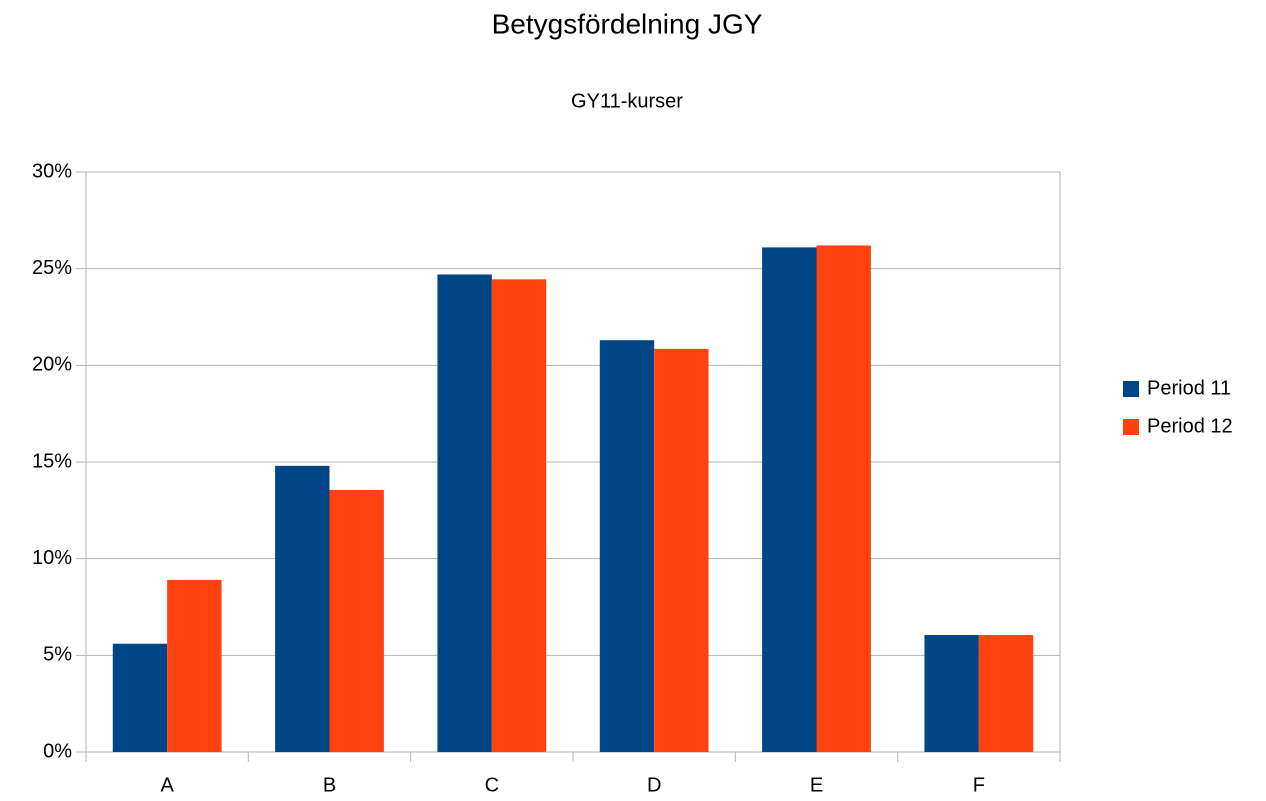 This screenshot has height=801, width=1266. What do you see at coordinates (52, 558) in the screenshot?
I see `y-tick-label: 10%` at bounding box center [52, 558].